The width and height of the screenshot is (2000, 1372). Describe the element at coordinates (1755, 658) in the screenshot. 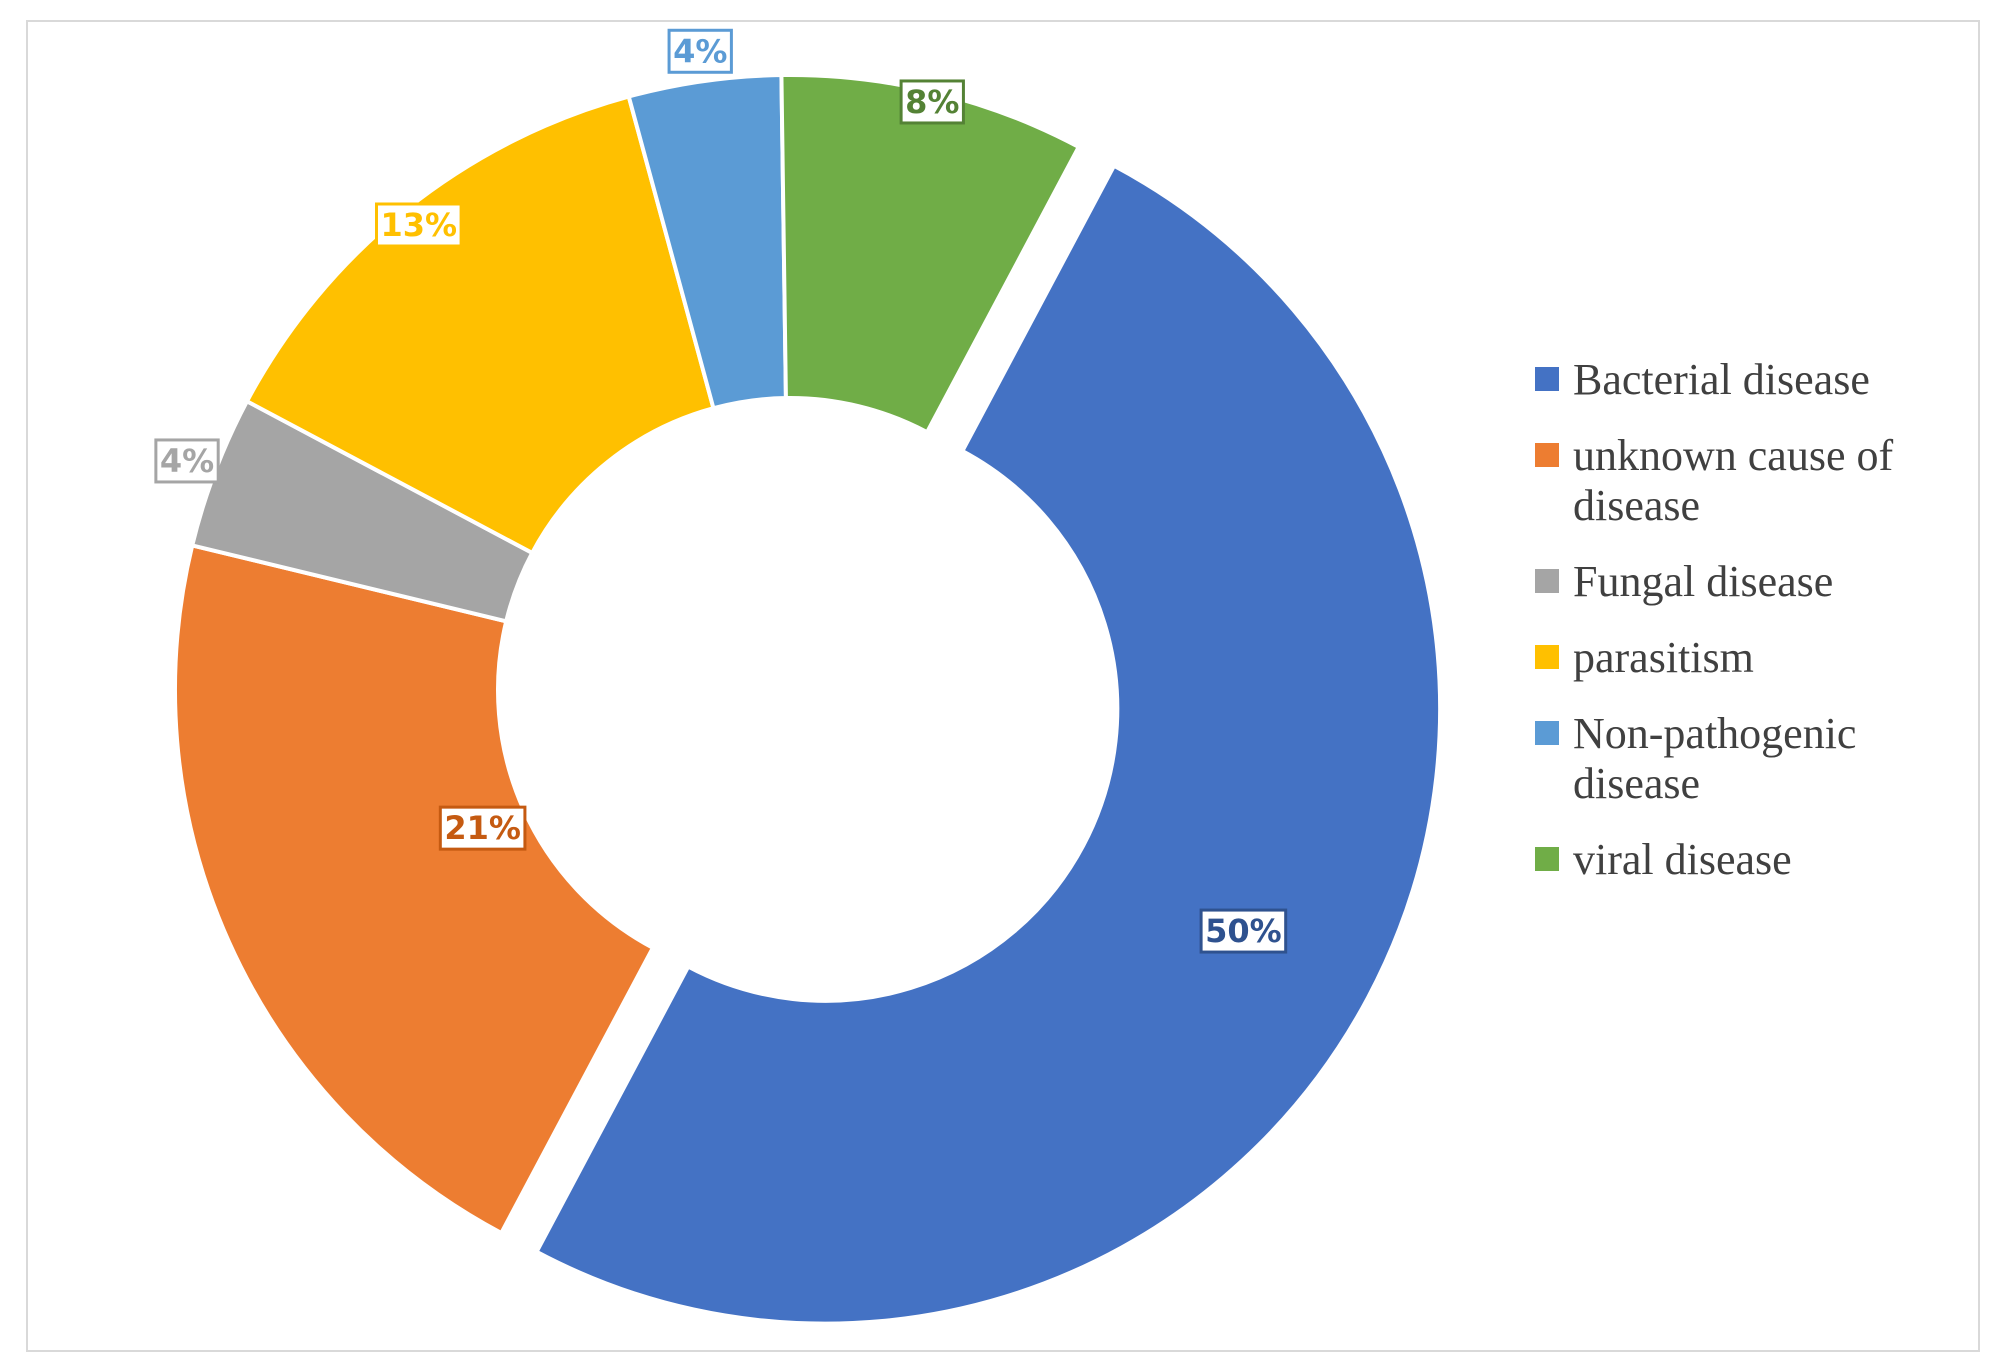

I see `legend-item: parasitism` at that location.